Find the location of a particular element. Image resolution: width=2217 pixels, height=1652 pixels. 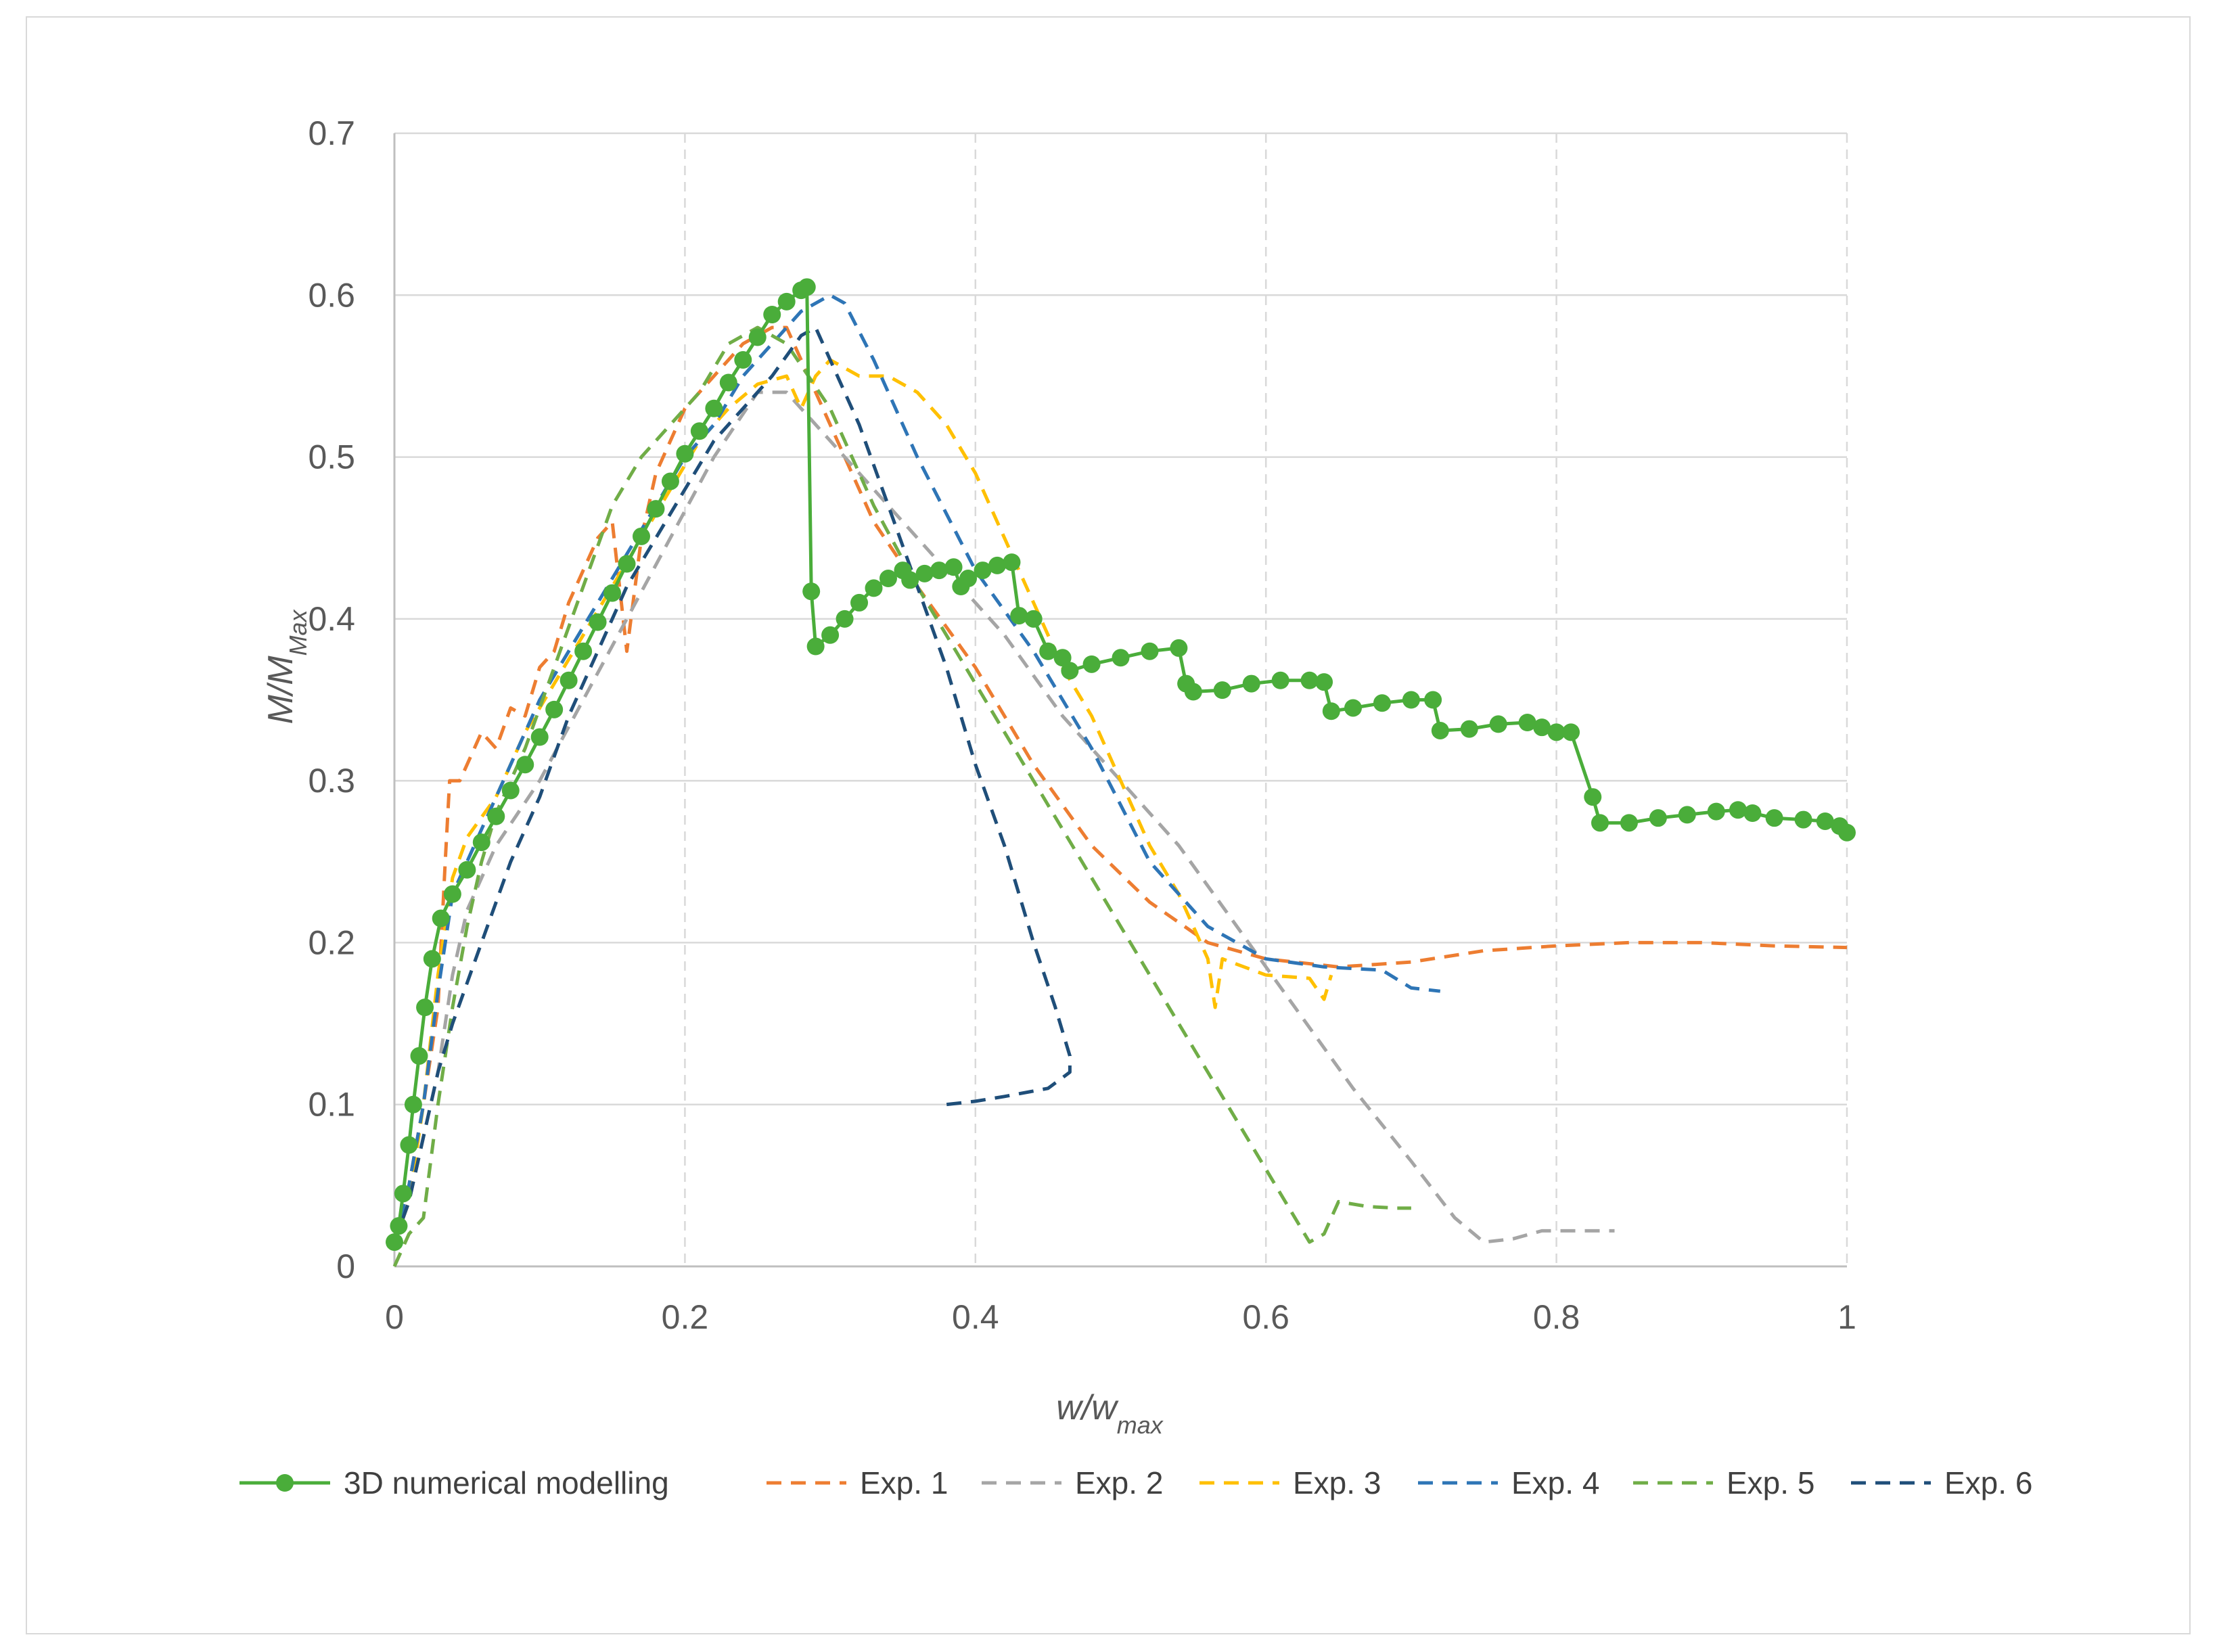

x-tick-label: 0.4 is located at coordinates (975, 1317).